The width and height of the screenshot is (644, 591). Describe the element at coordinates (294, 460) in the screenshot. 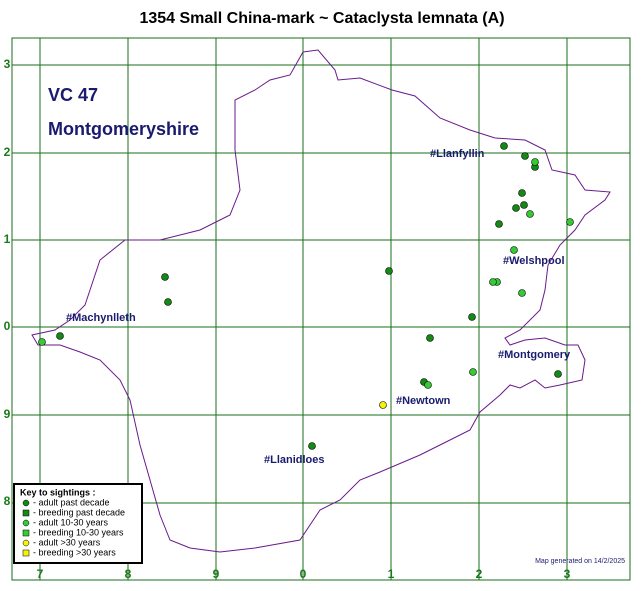

I see `town-label: #Llanidloes` at that location.